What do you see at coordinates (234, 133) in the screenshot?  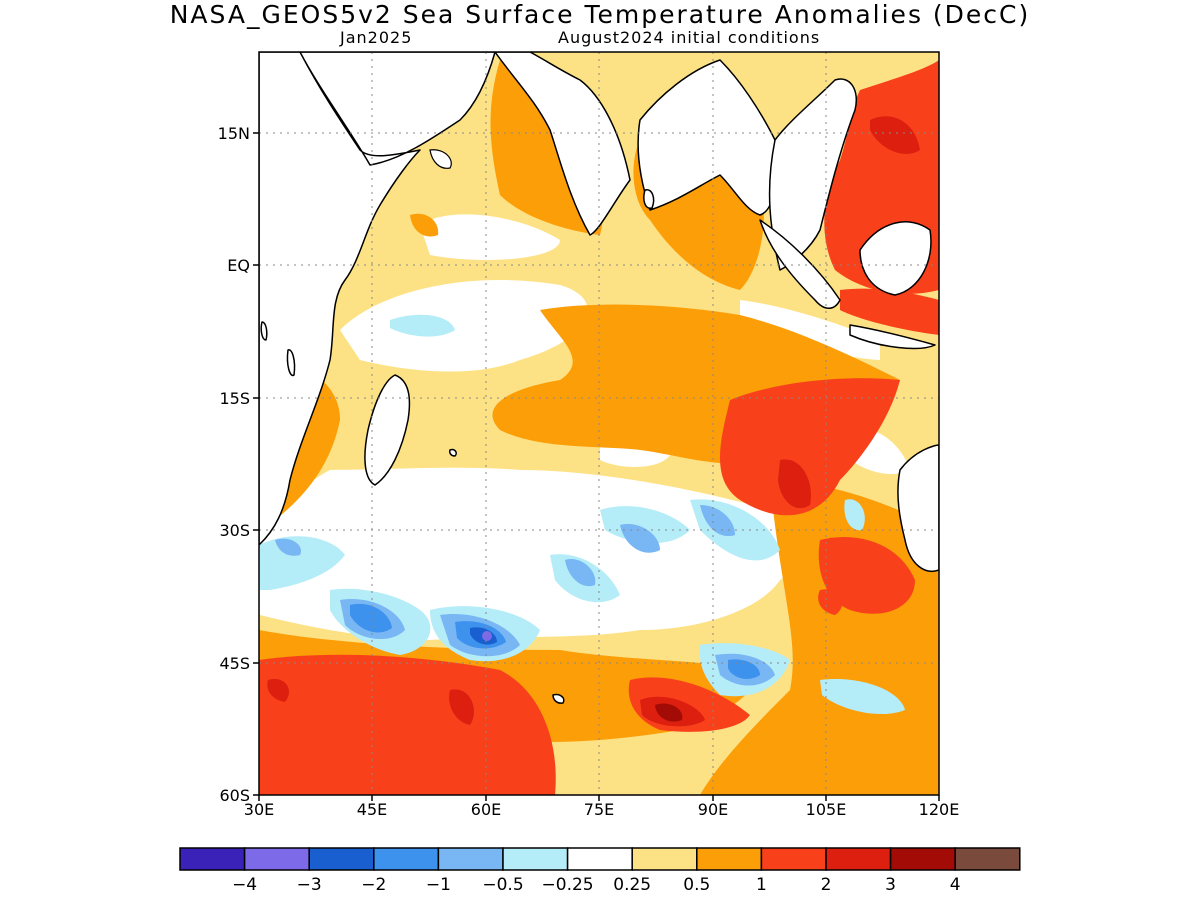 I see `lat-label: 15N` at bounding box center [234, 133].